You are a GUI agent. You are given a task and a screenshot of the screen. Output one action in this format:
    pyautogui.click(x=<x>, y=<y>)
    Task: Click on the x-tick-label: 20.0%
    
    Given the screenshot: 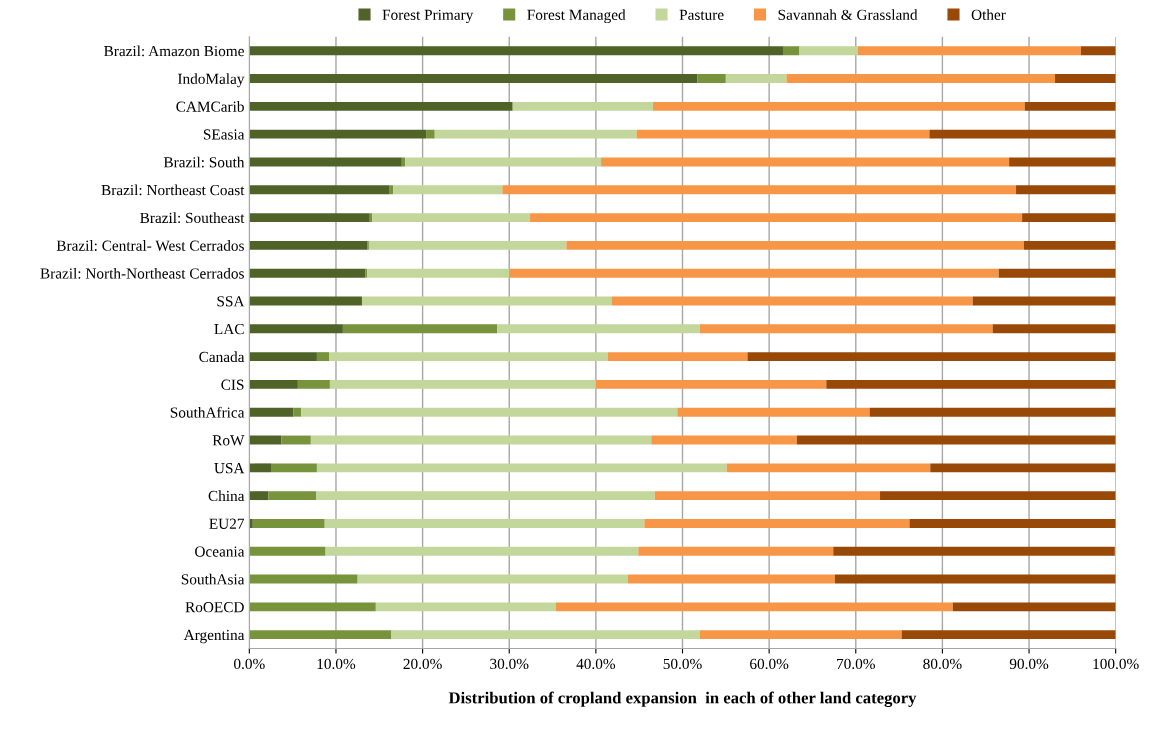 What is the action you would take?
    pyautogui.click(x=422, y=664)
    